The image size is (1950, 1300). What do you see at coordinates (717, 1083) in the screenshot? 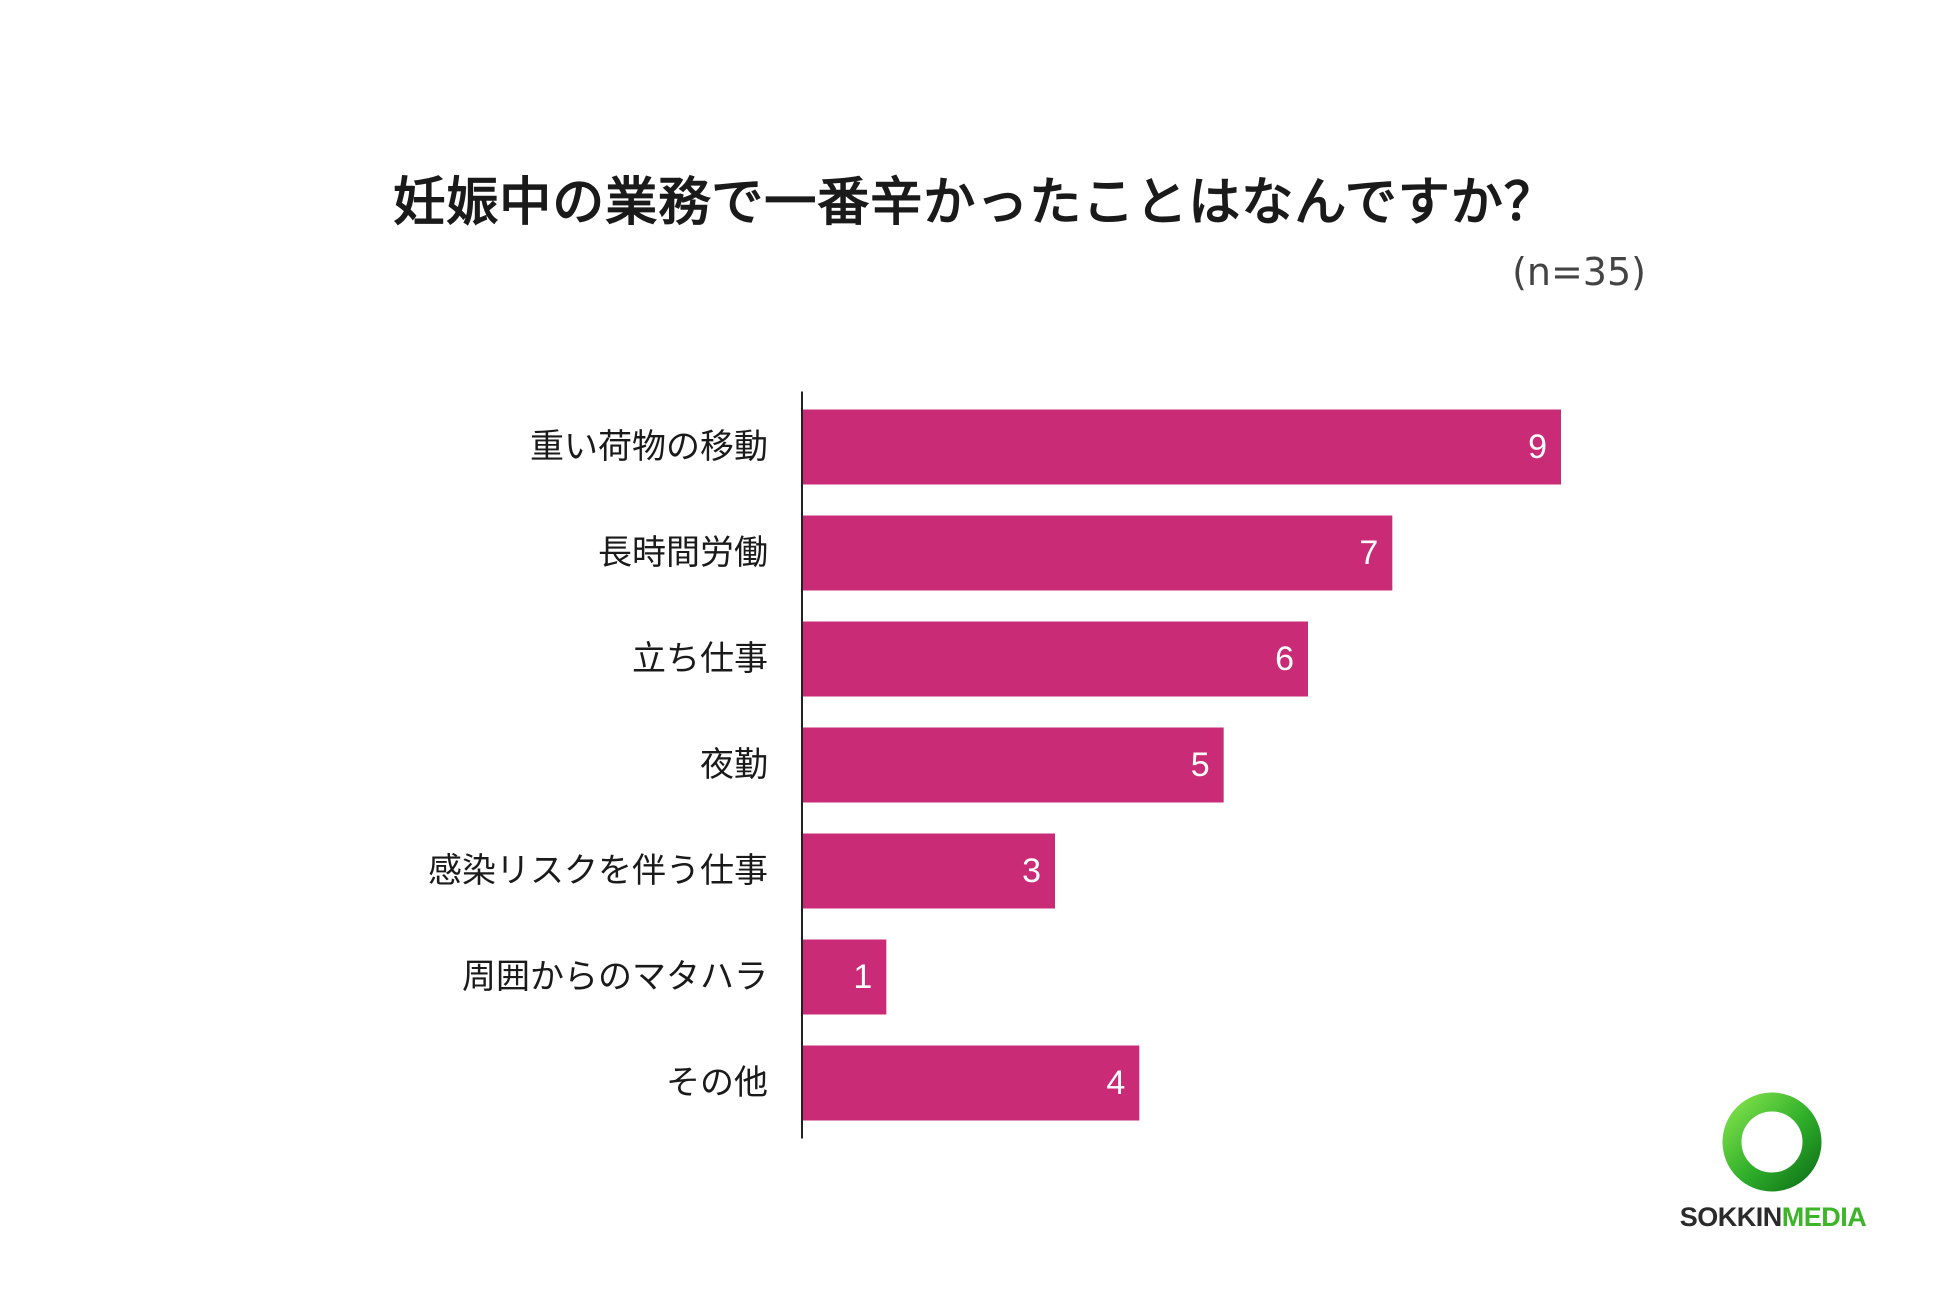
I see `category-label-6: その他` at bounding box center [717, 1083].